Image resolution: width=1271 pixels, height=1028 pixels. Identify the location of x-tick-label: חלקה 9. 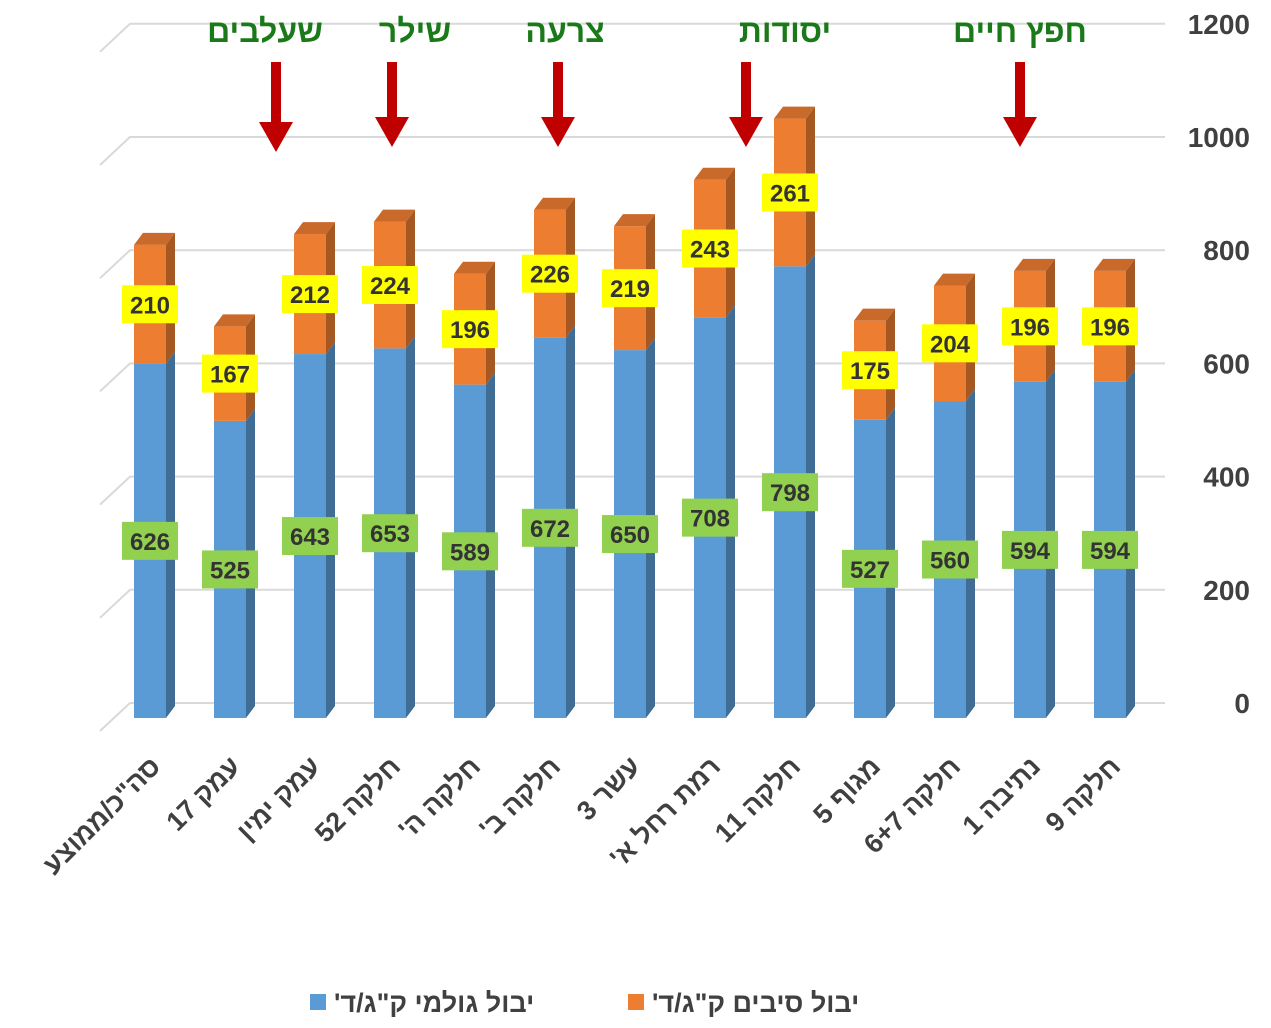
(1083, 794).